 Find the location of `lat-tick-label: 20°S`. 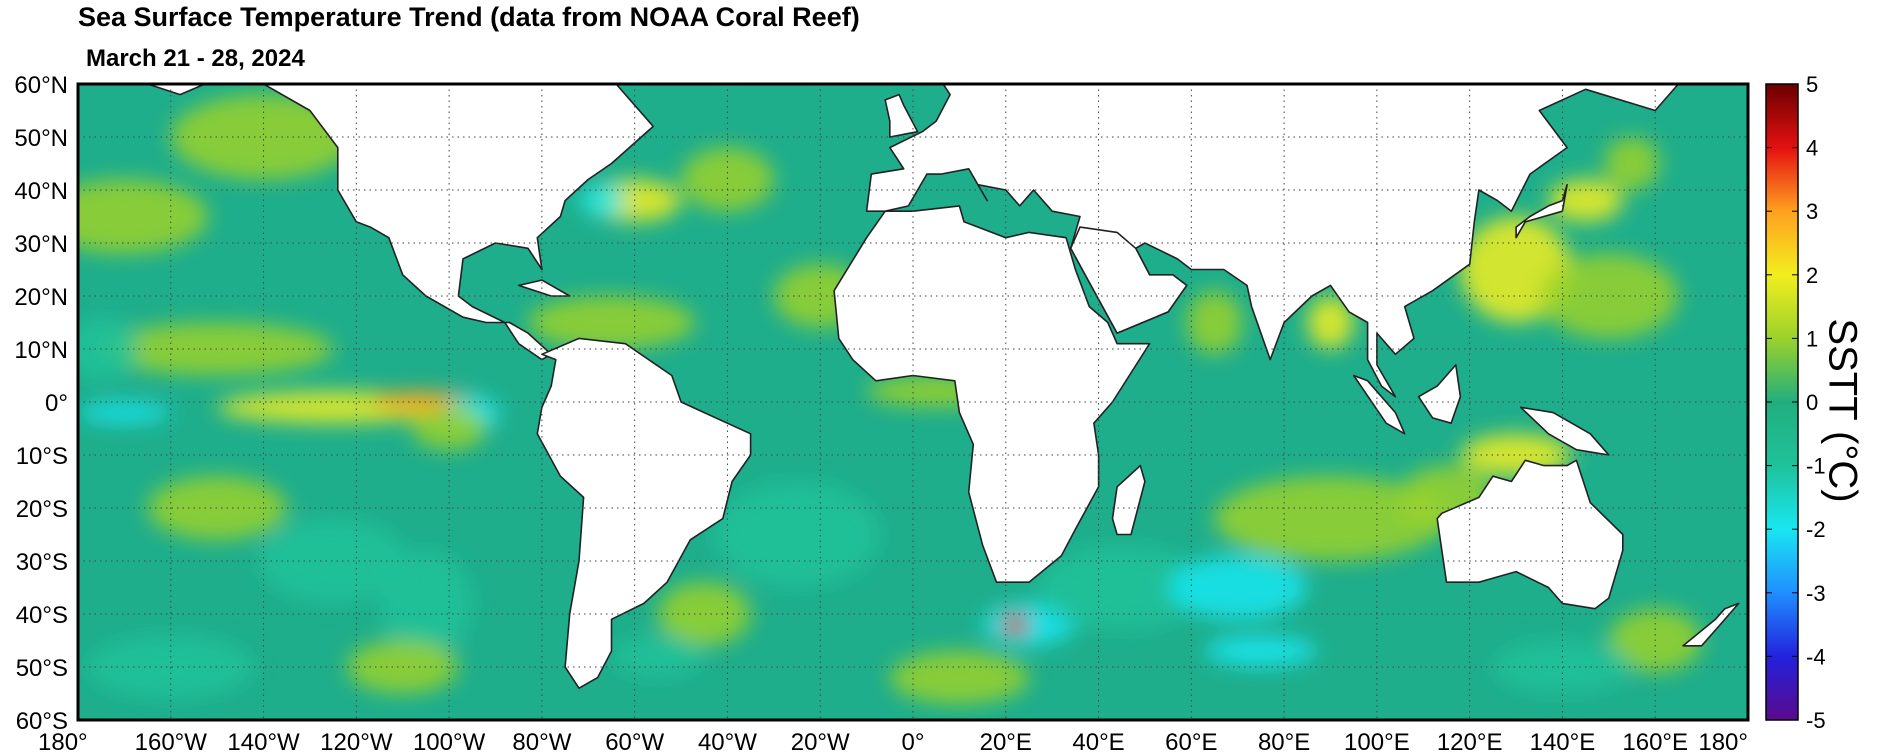

lat-tick-label: 20°S is located at coordinates (42, 509).